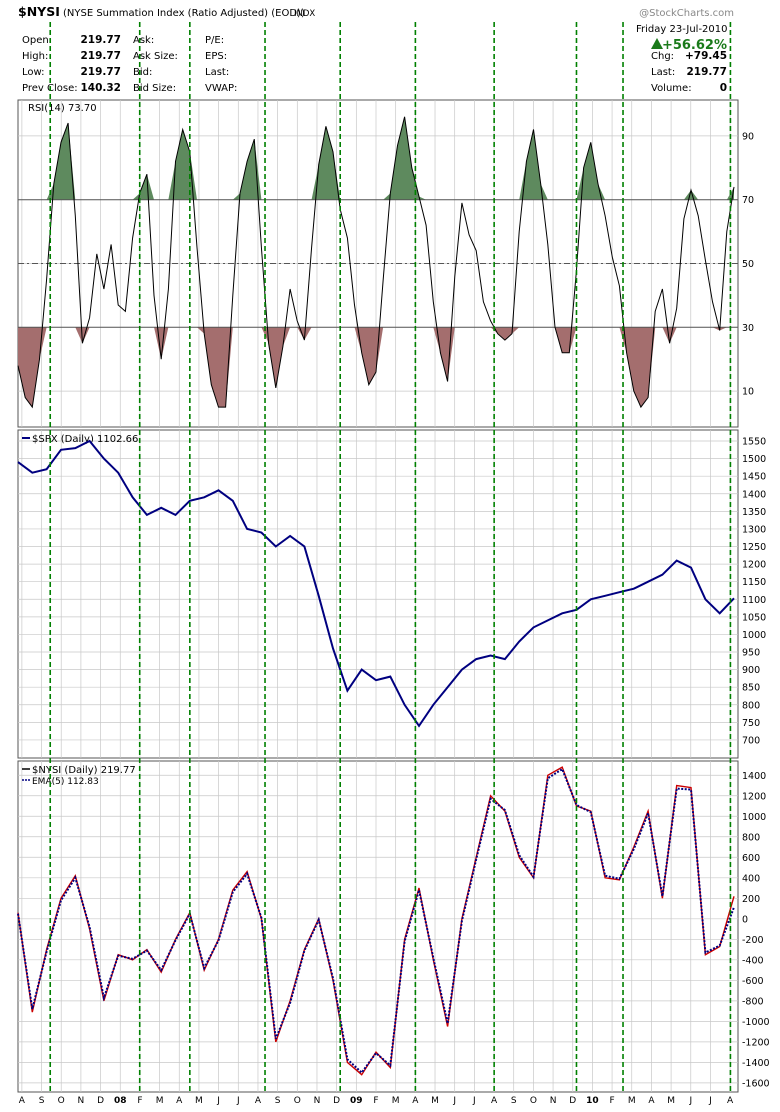 The height and width of the screenshot is (1112, 780). Describe the element at coordinates (143, 40) in the screenshot. I see `quote-field-label: Ask:` at that location.